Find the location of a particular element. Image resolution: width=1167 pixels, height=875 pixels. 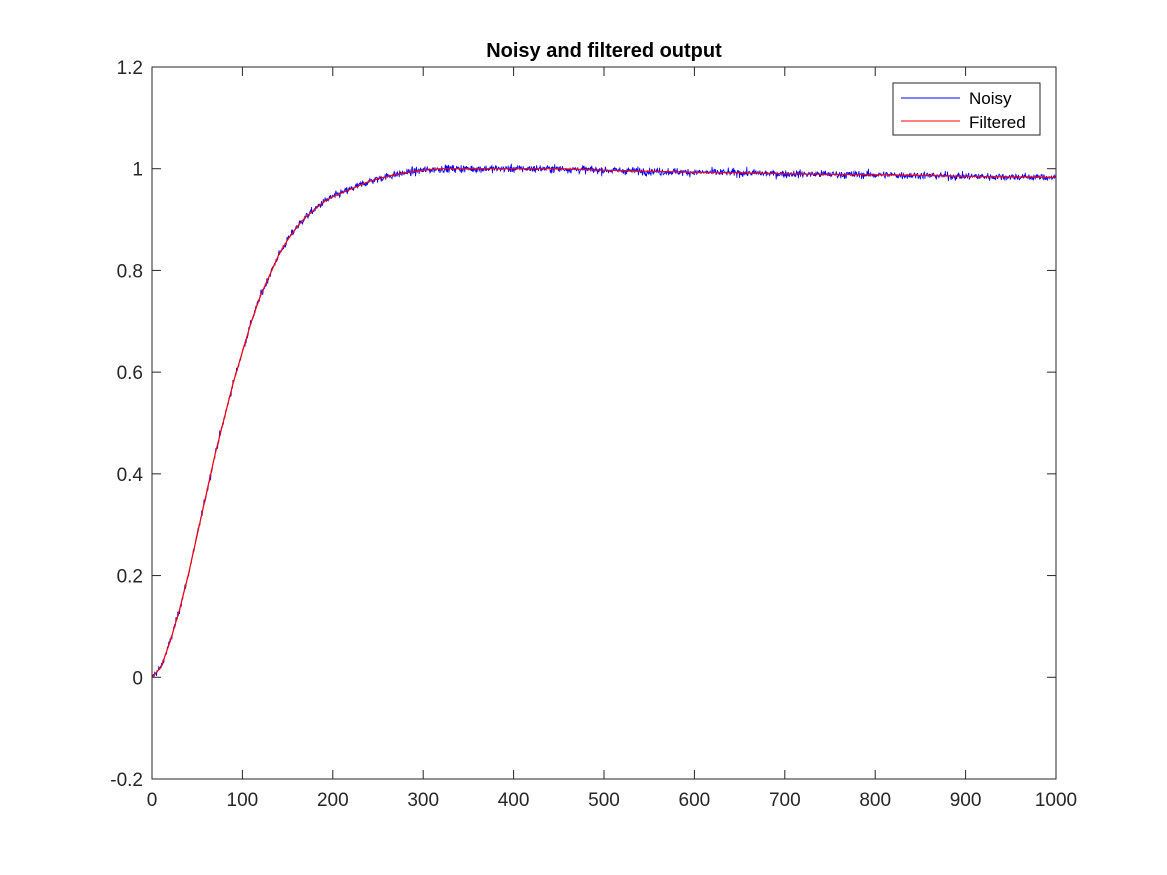

legend-box is located at coordinates (966, 109).